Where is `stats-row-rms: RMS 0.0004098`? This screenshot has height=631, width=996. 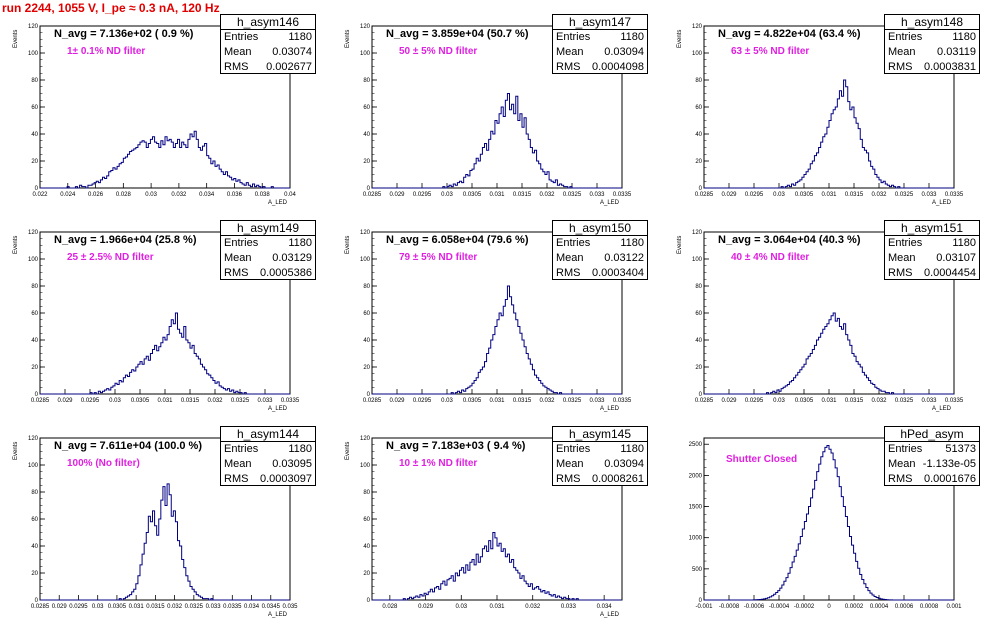
stats-row-rms: RMS 0.0004098 is located at coordinates (600, 67).